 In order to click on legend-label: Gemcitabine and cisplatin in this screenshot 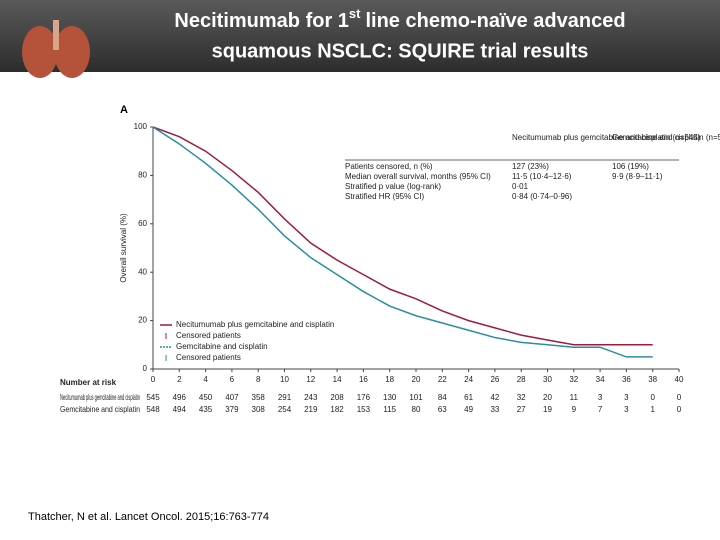, I will do `click(222, 346)`.